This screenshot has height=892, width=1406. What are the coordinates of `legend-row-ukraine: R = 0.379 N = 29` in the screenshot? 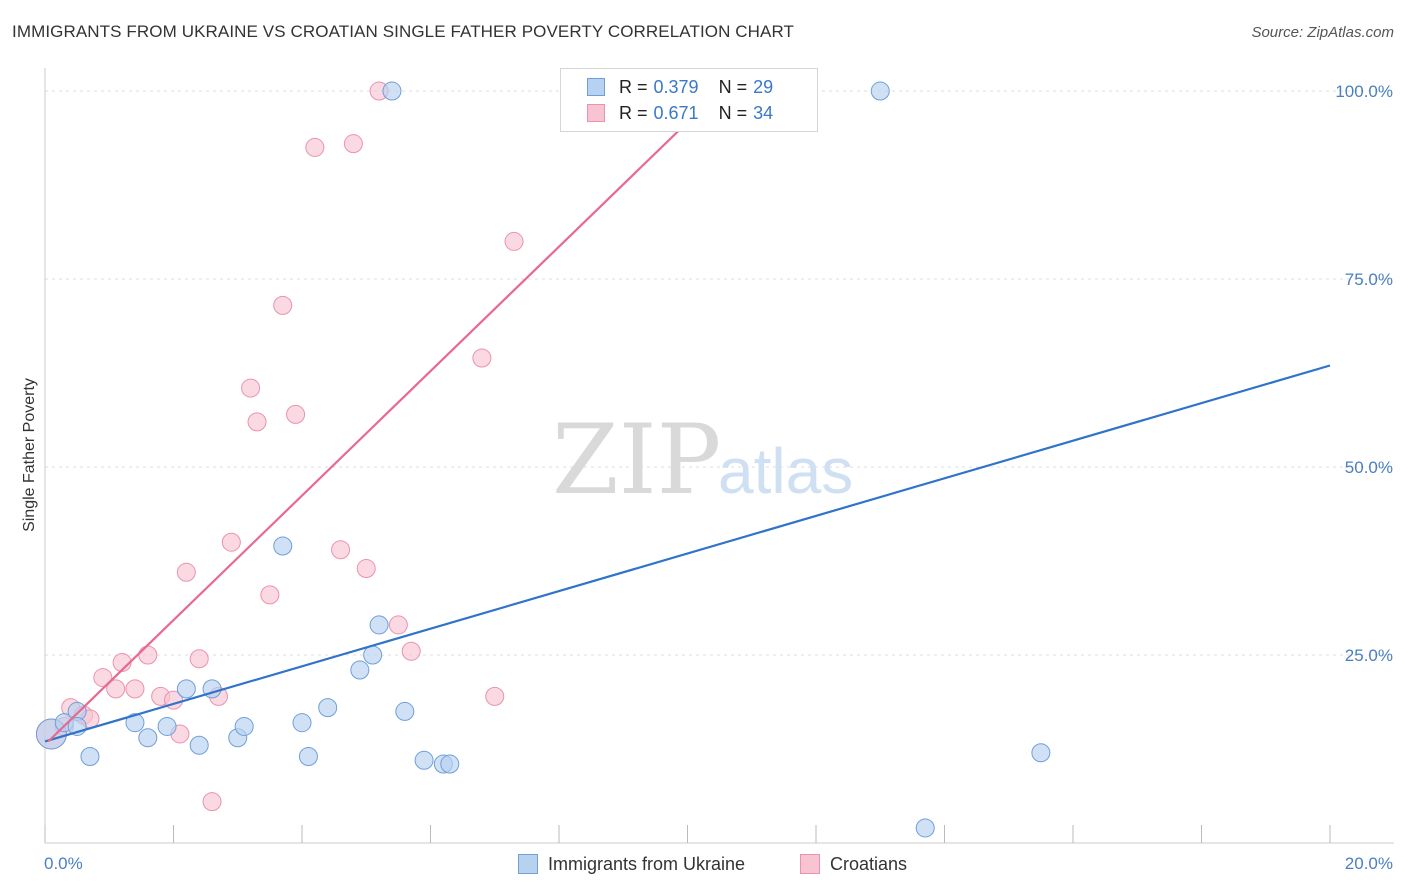 It's located at (680, 87).